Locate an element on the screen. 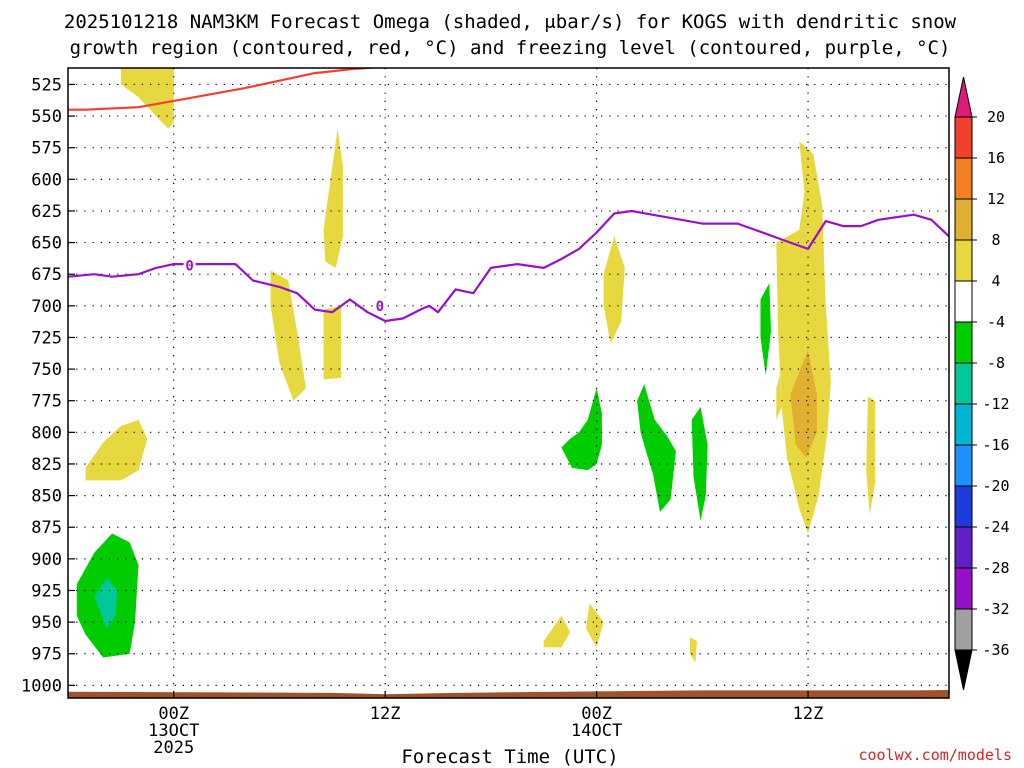 The image size is (1024, 768). y-tick-label: 575 is located at coordinates (46, 149).